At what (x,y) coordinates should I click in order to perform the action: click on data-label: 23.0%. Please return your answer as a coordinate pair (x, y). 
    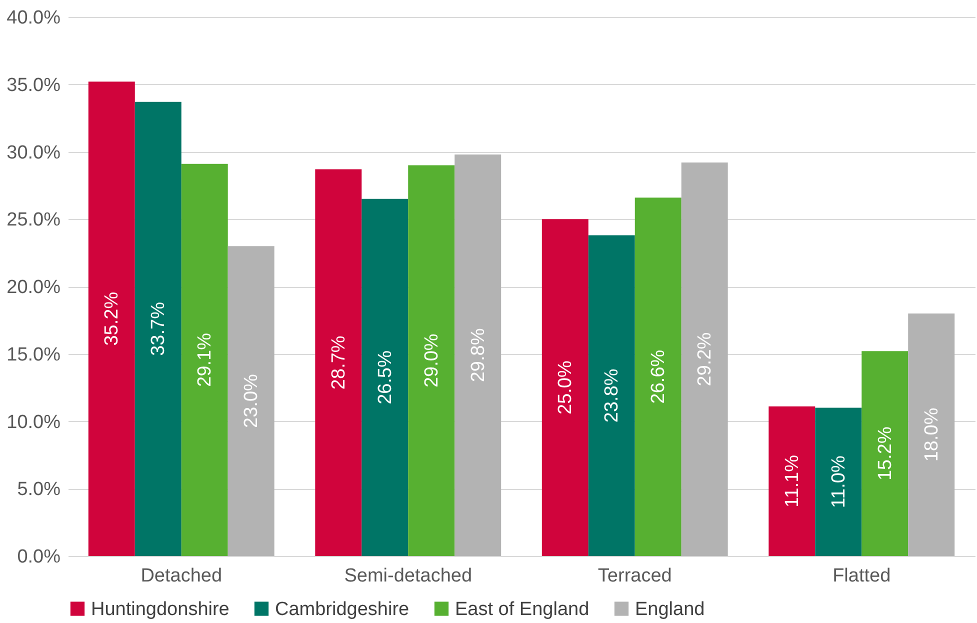
    Looking at the image, I should click on (251, 401).